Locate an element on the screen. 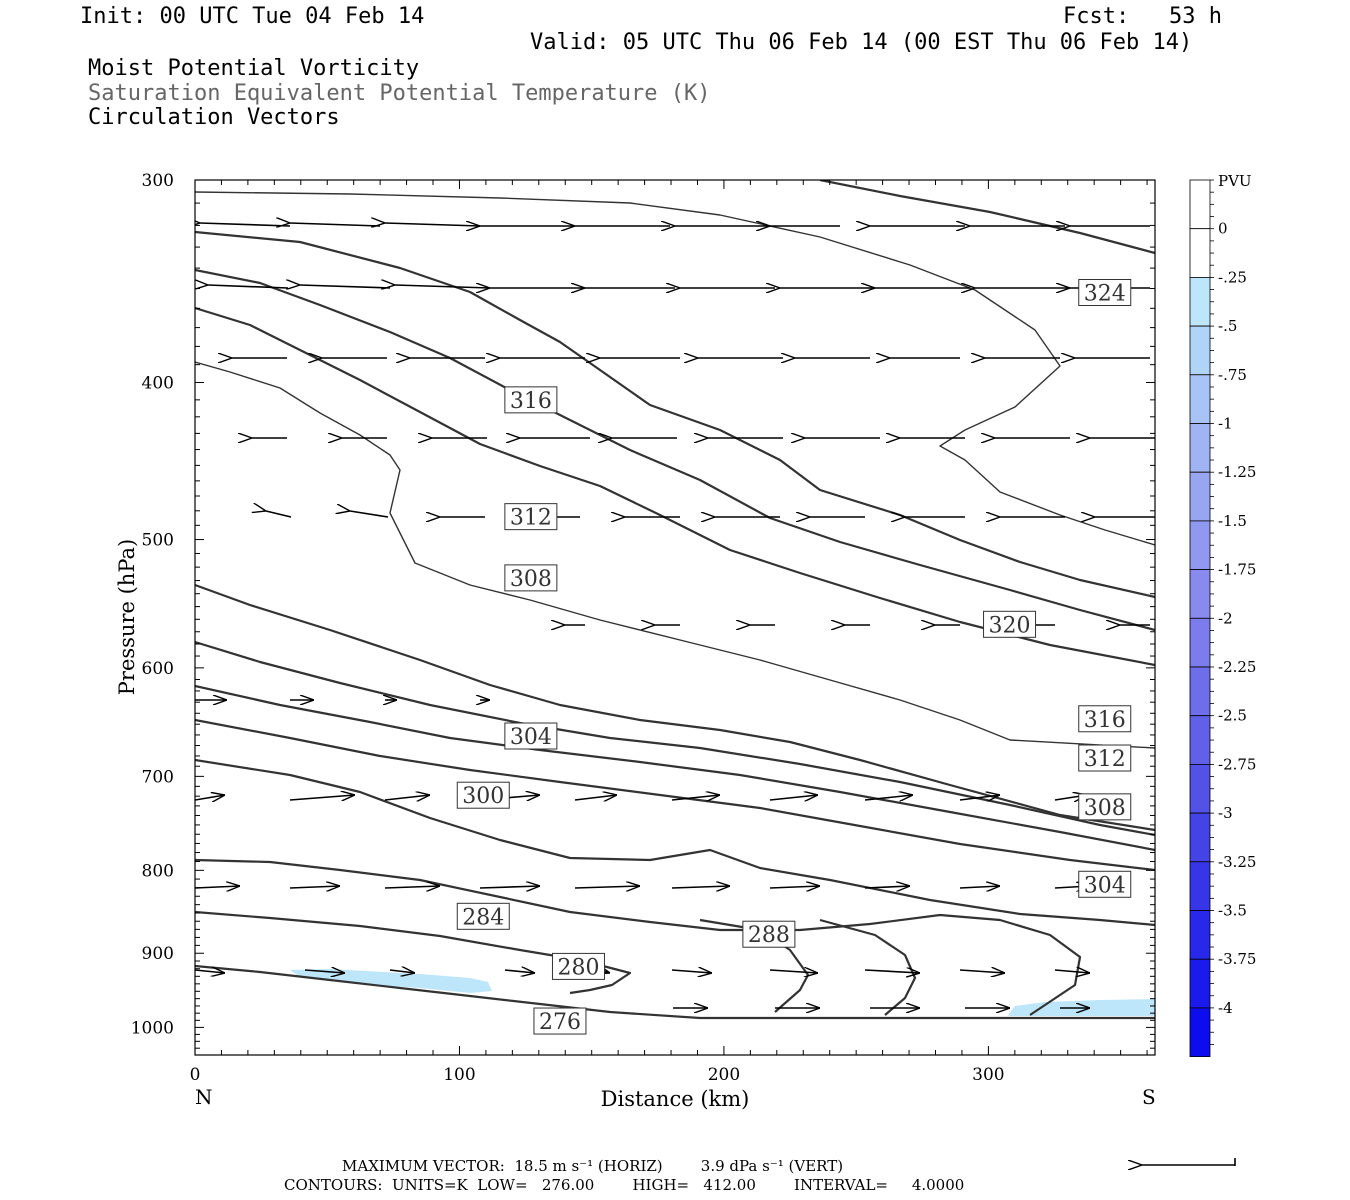 The image size is (1350, 1200). colorbar-level-label: 0 is located at coordinates (1223, 229).